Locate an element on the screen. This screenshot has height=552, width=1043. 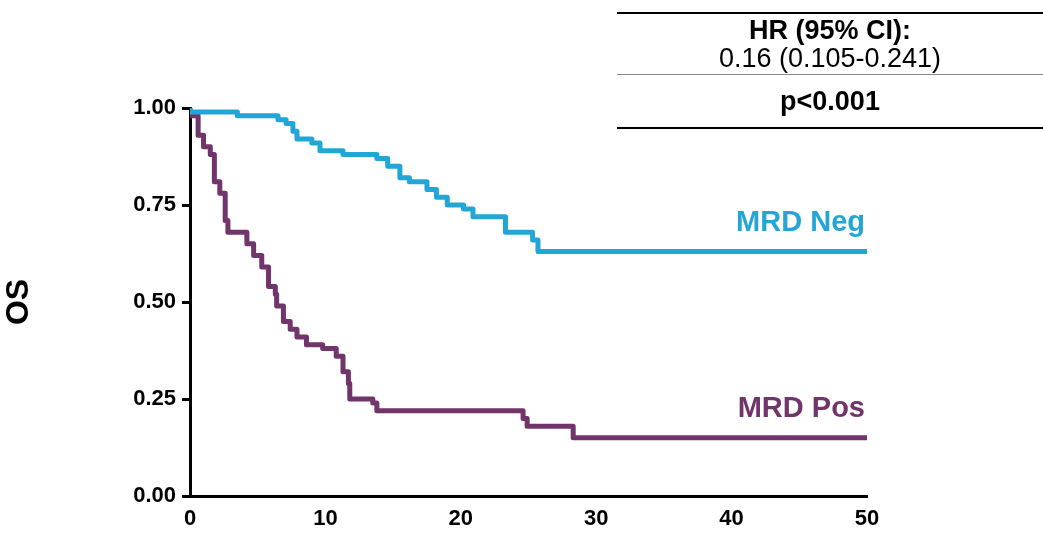
y-tick-label: 1.00 is located at coordinates (154, 107).